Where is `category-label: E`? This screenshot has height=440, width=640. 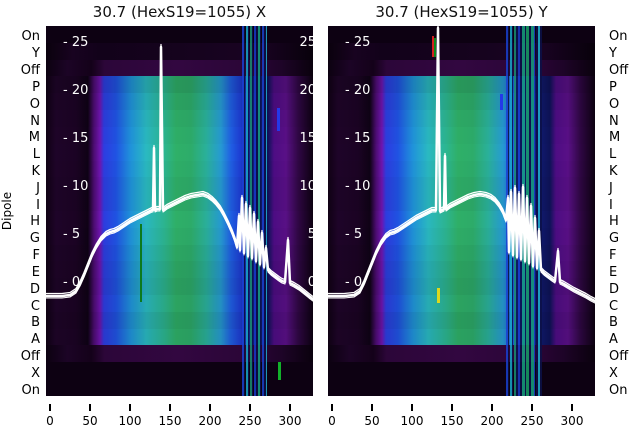
category-label: E is located at coordinates (613, 272).